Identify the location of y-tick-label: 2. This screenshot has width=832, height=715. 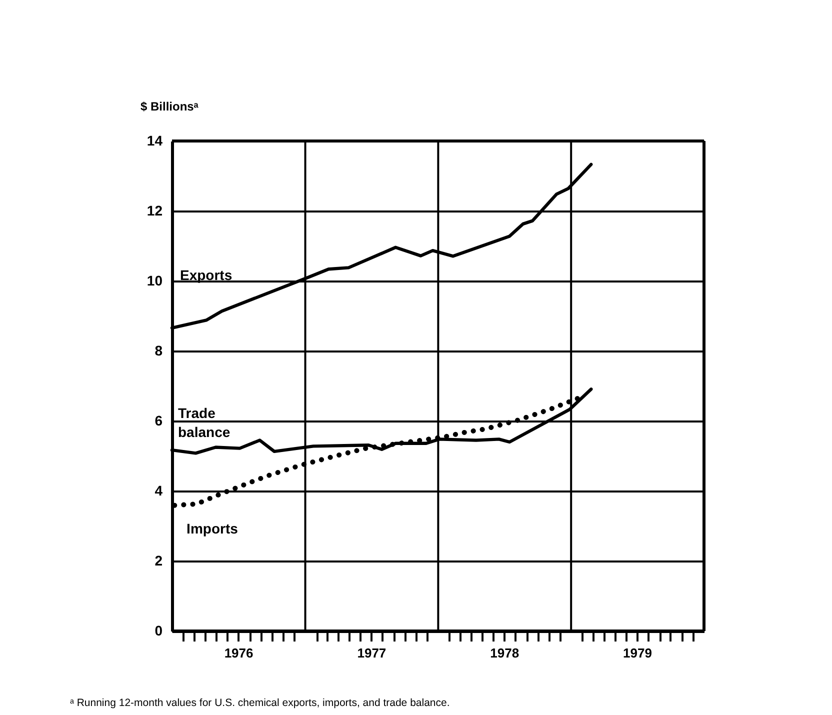
(158, 560).